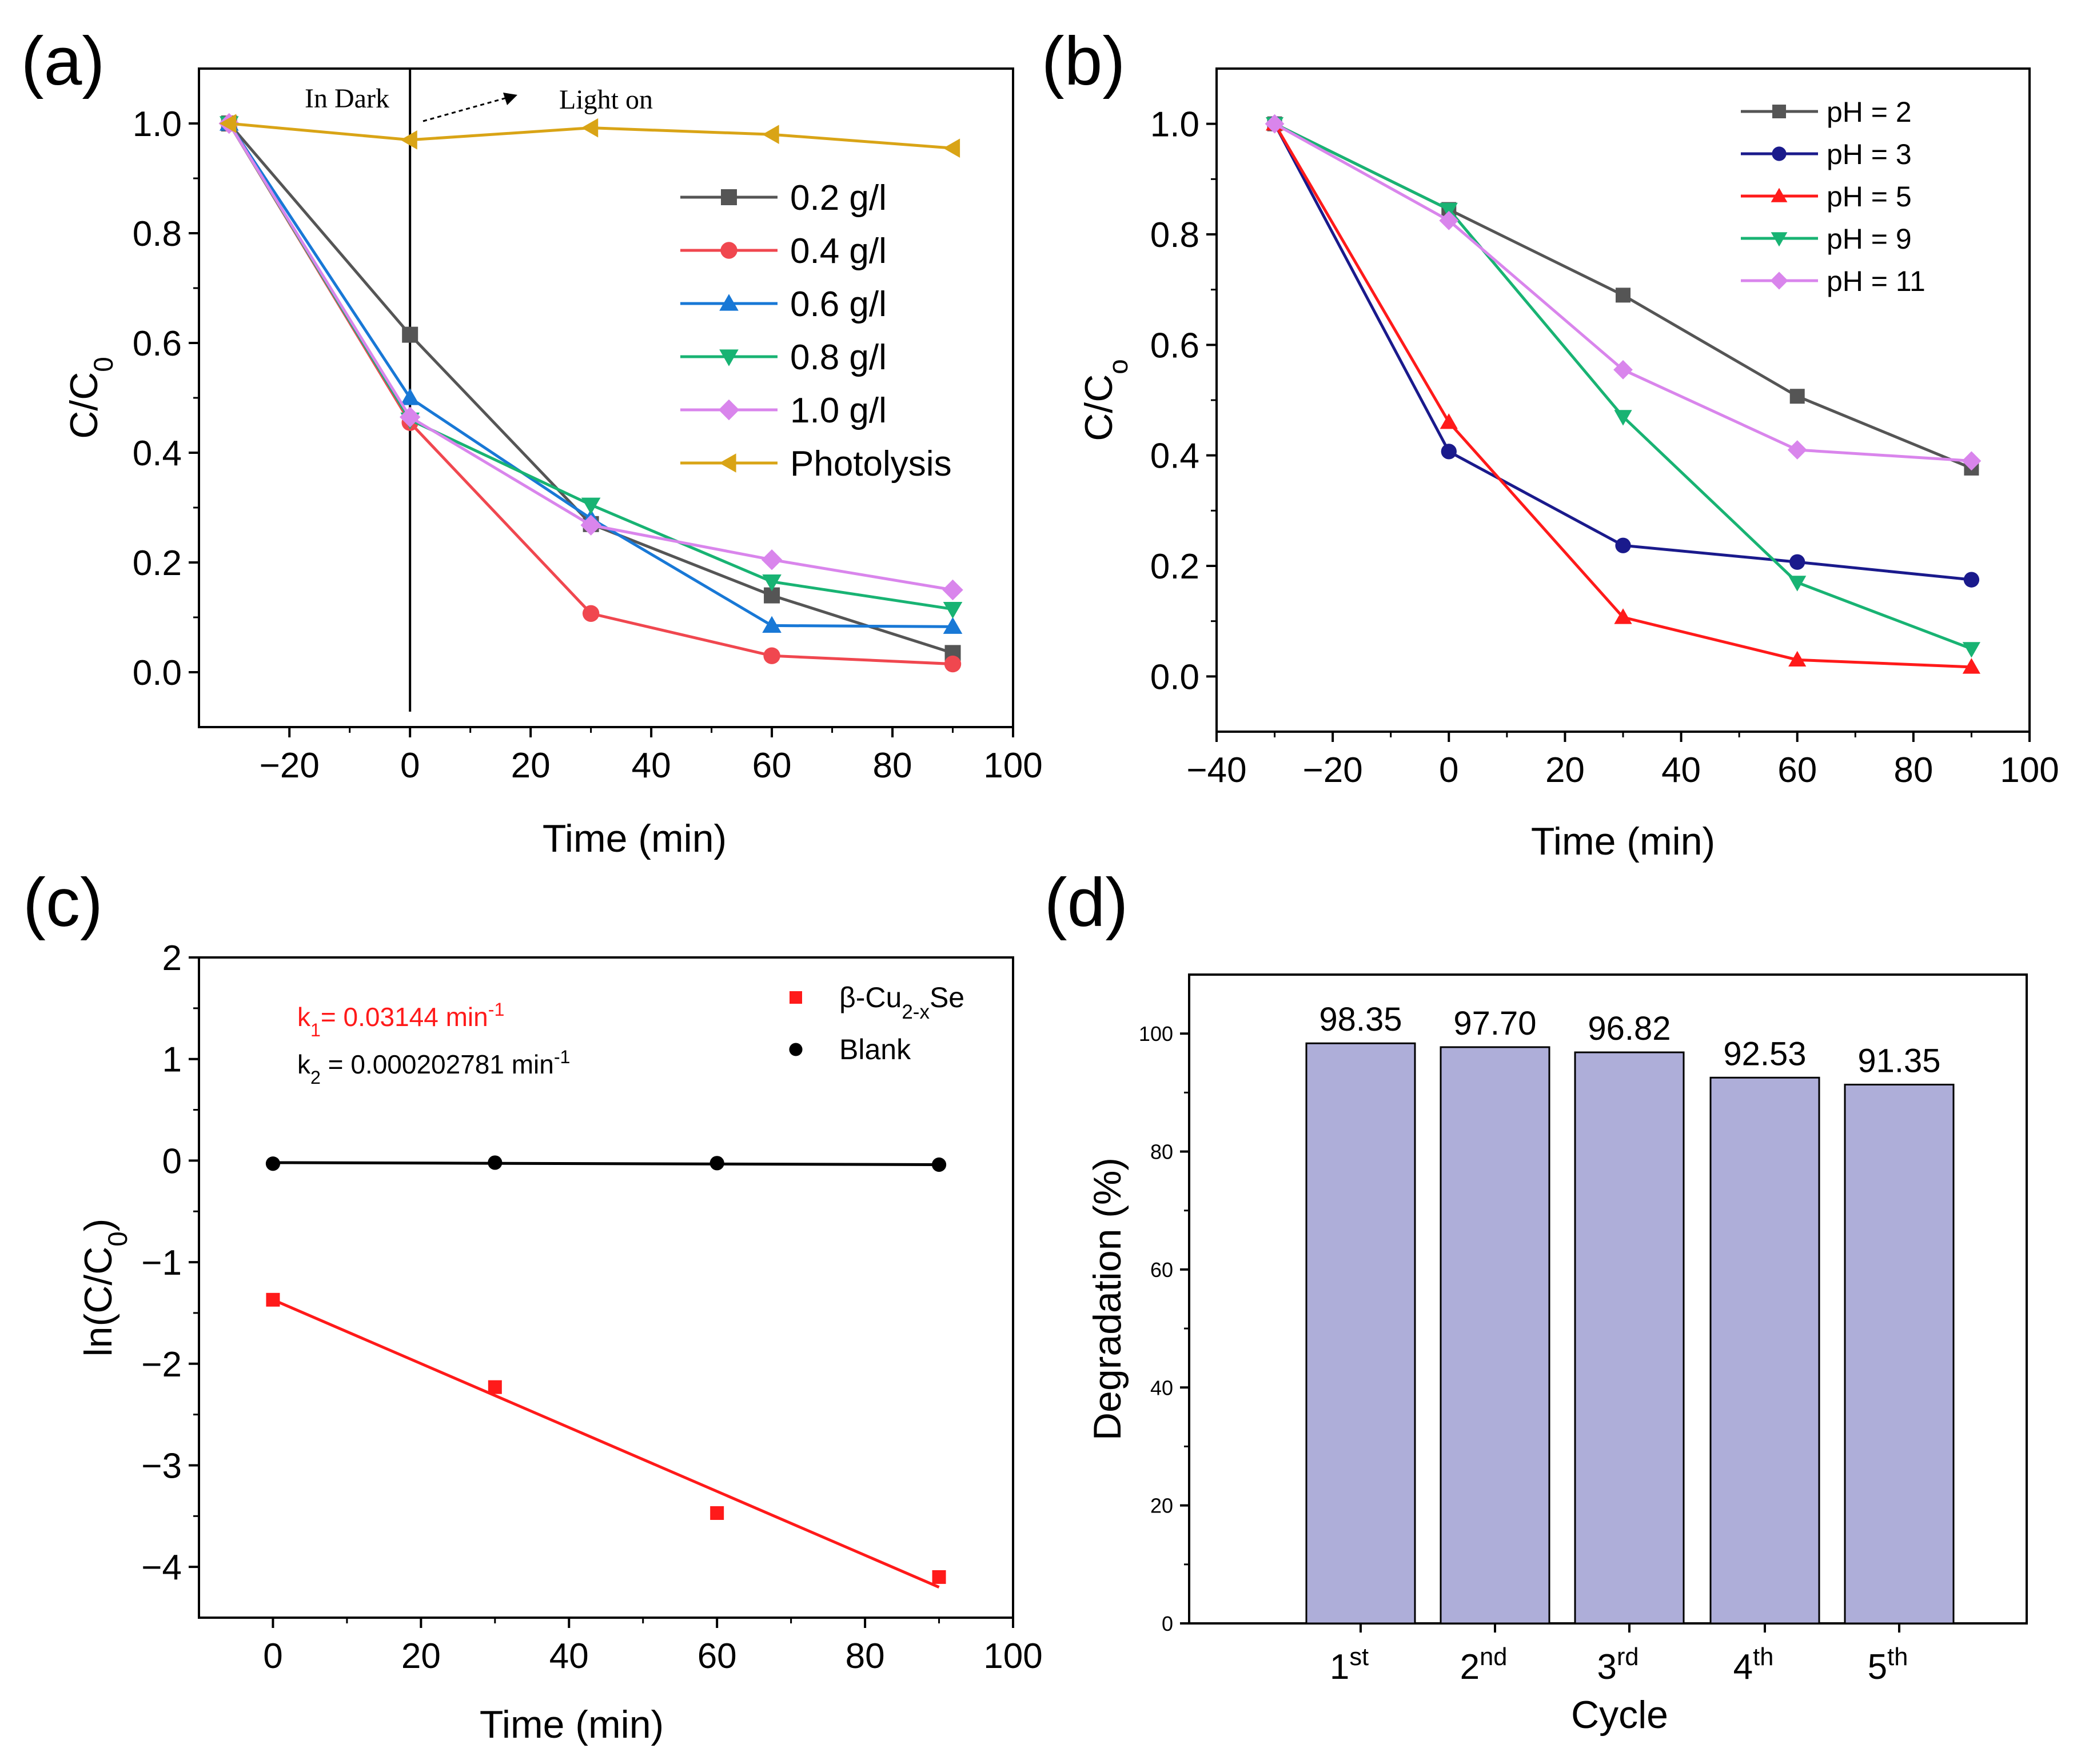  I want to click on panel-label: (a), so click(63, 61).